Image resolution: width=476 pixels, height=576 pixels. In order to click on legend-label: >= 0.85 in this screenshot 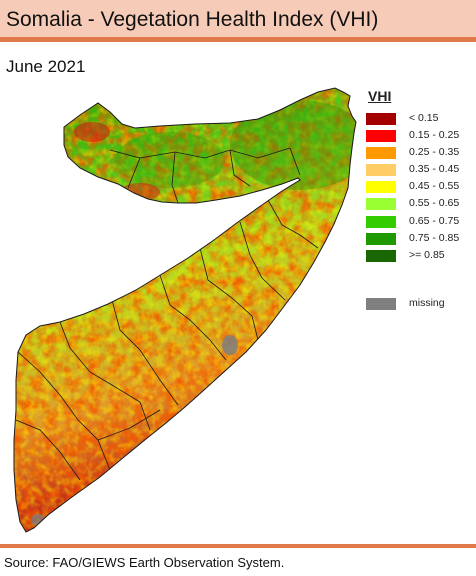, I will do `click(427, 254)`.